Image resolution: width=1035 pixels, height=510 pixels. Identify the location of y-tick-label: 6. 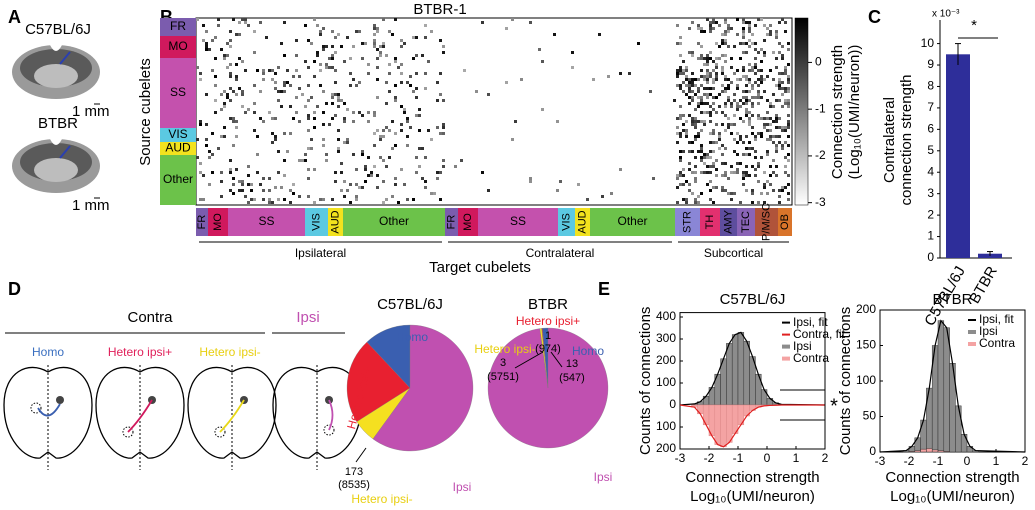
(930, 129).